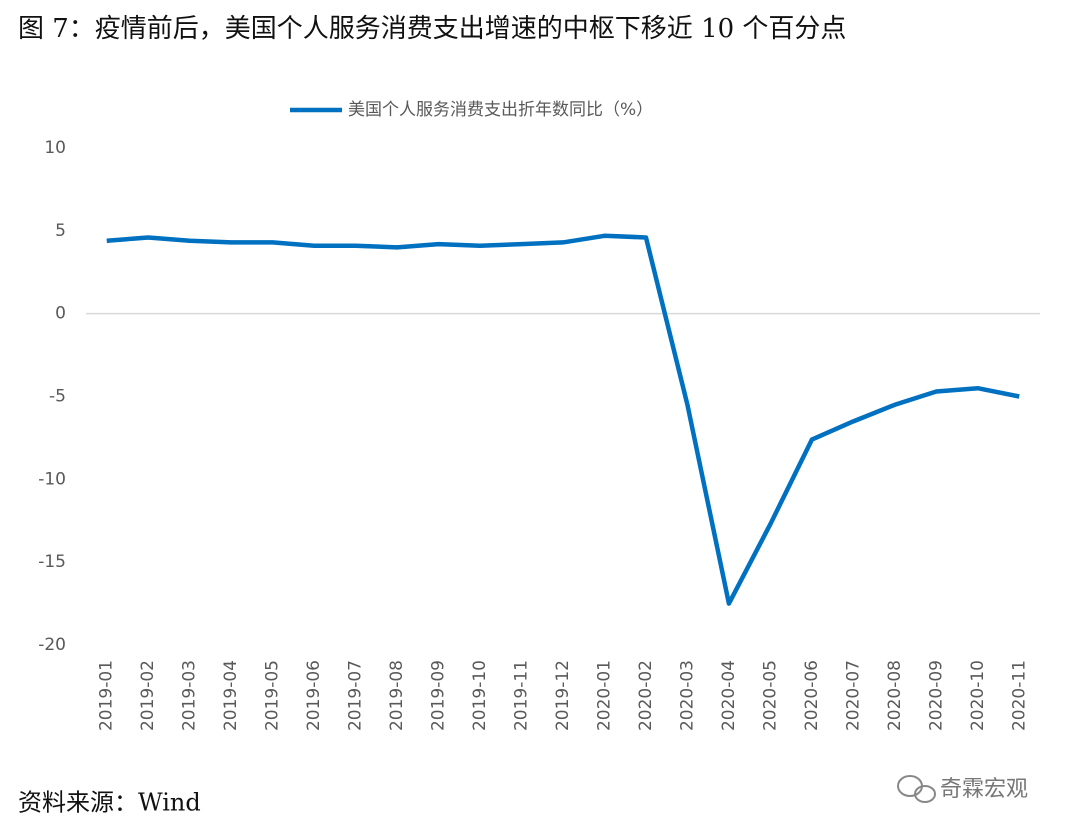 The width and height of the screenshot is (1080, 835). What do you see at coordinates (853, 695) in the screenshot?
I see `x-tick-label: 2020-07` at bounding box center [853, 695].